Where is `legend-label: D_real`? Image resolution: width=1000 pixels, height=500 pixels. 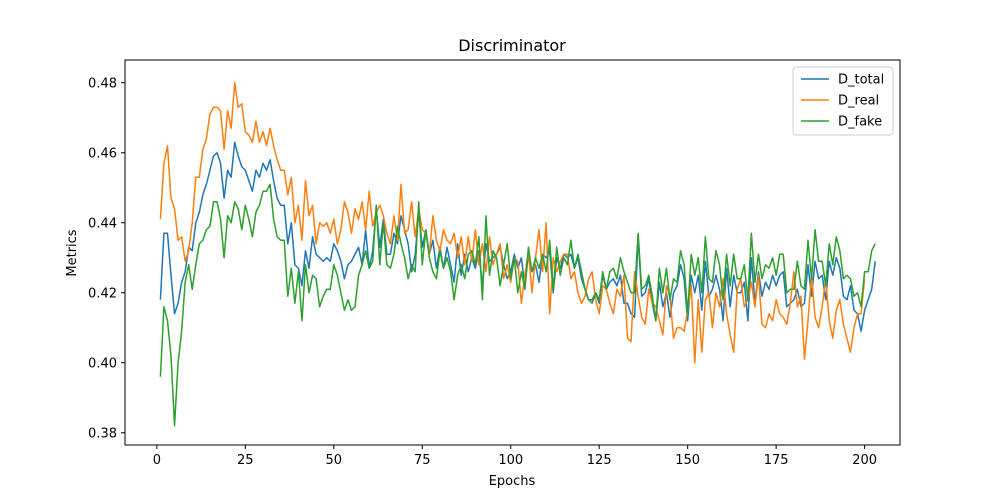 legend-label: D_real is located at coordinates (858, 101).